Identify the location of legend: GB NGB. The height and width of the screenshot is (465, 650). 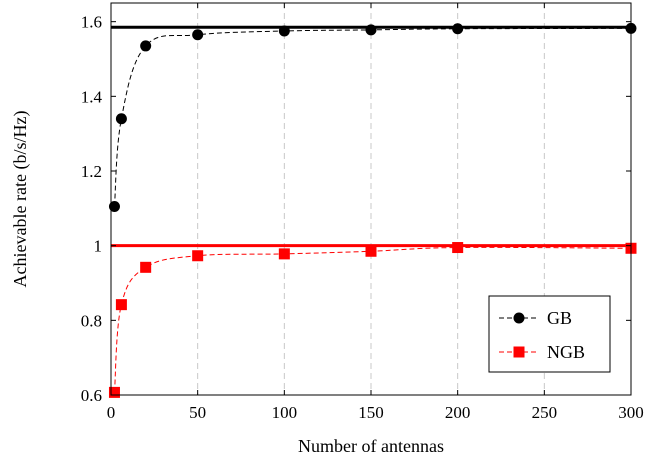
(549, 334).